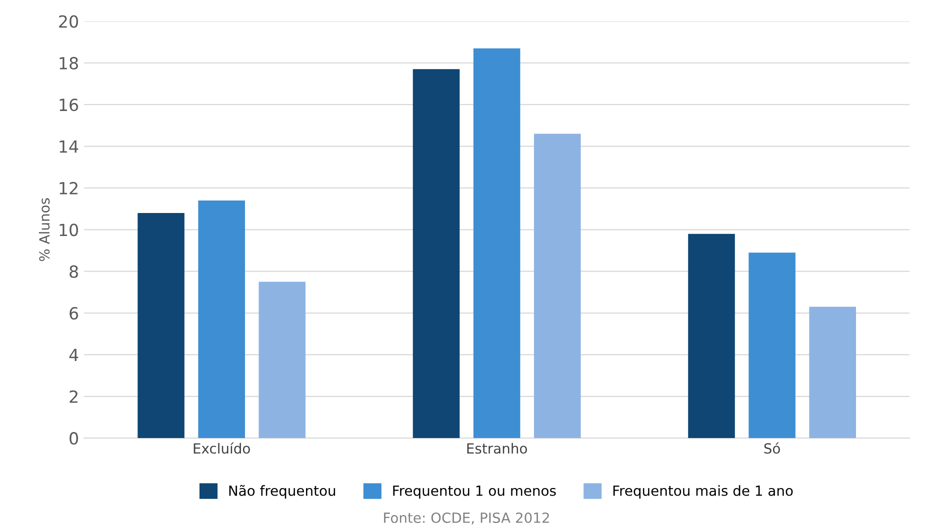  Describe the element at coordinates (69, 105) in the screenshot. I see `y-tick-label: 16` at that location.